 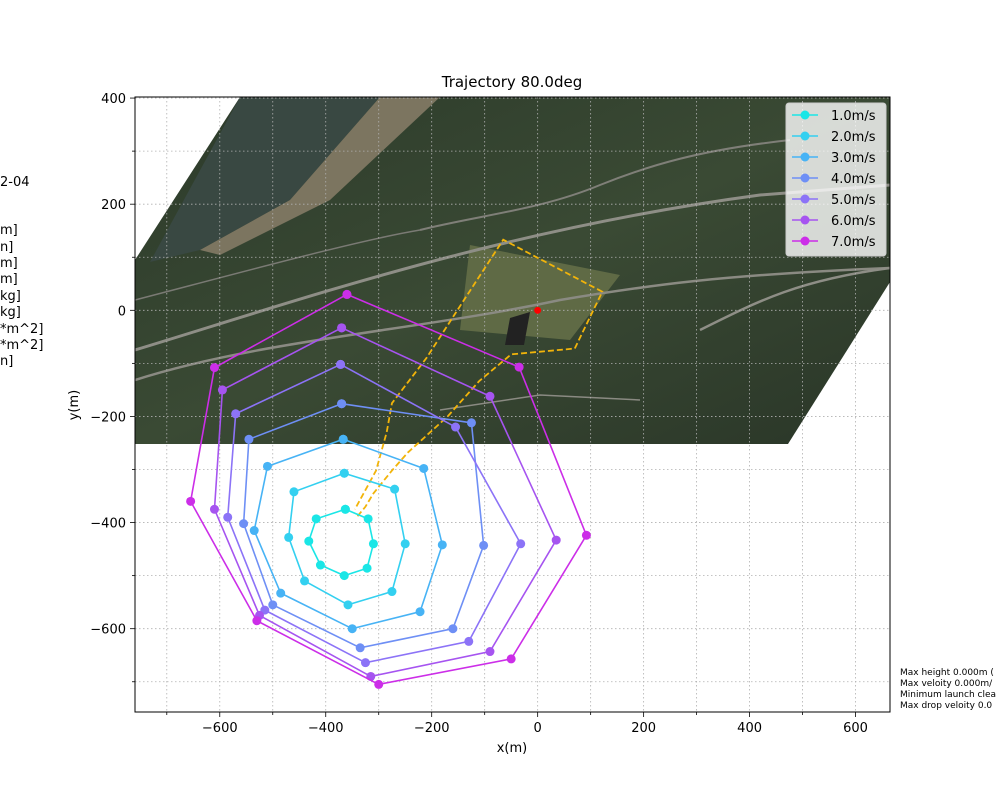 What do you see at coordinates (540, 292) in the screenshot?
I see `map-clearing` at bounding box center [540, 292].